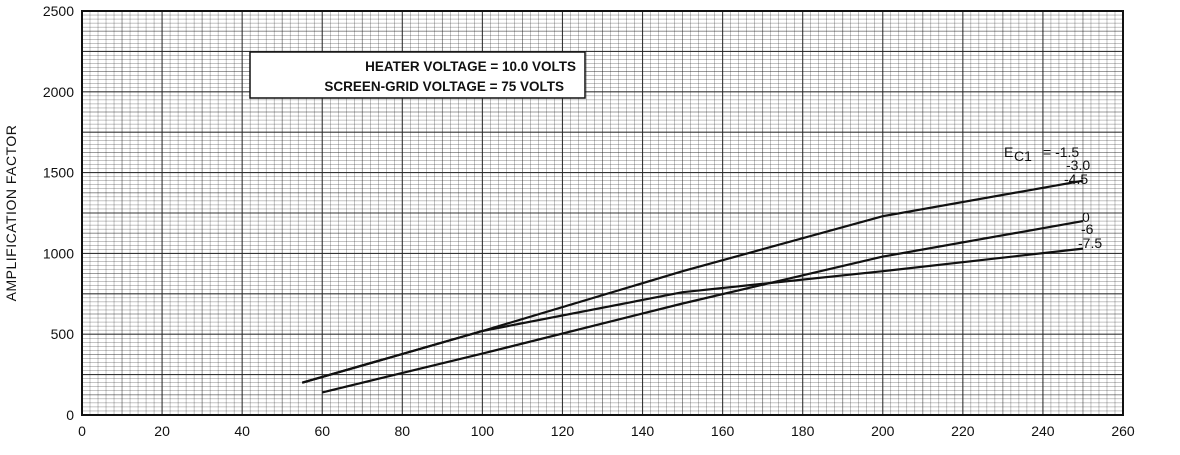 The height and width of the screenshot is (455, 1180). What do you see at coordinates (82, 431) in the screenshot?
I see `x-tick-label: 0` at bounding box center [82, 431].